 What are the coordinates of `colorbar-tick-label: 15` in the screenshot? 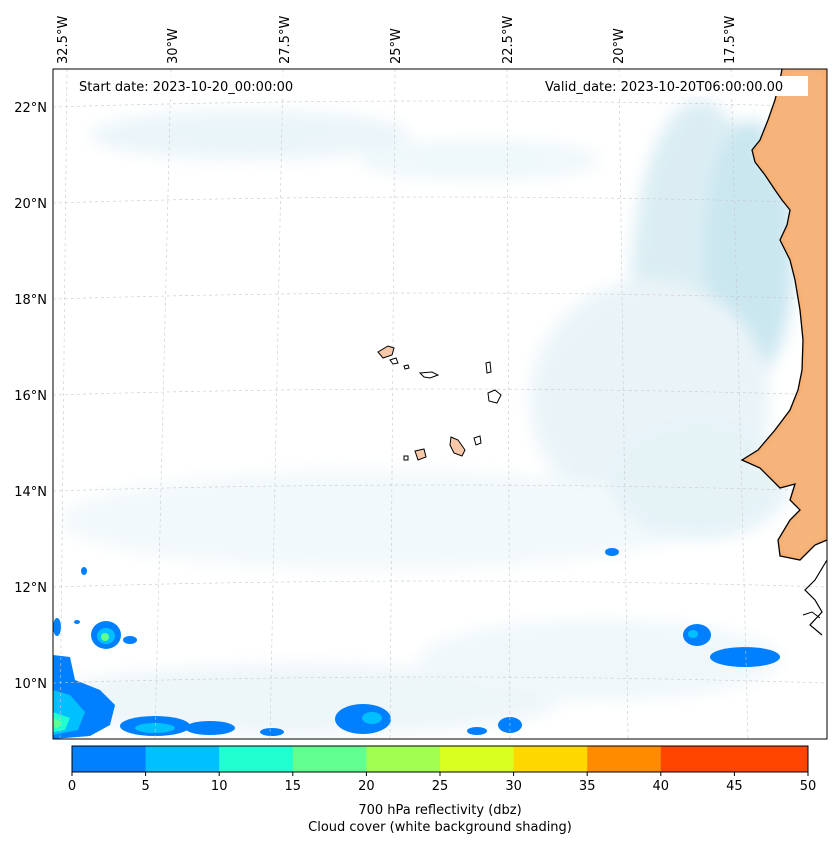 It's located at (293, 786).